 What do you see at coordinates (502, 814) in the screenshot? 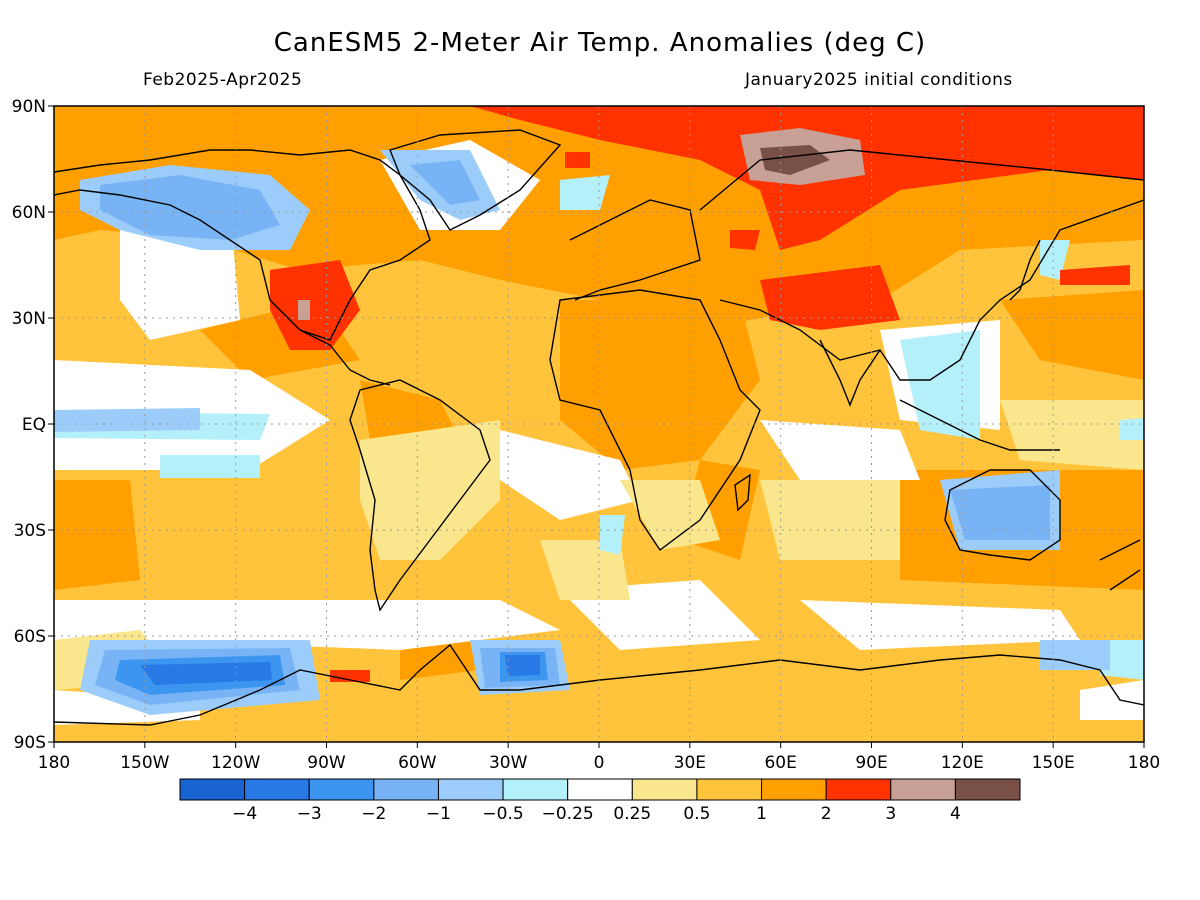
I see `legend-label: −0.5` at bounding box center [502, 814].